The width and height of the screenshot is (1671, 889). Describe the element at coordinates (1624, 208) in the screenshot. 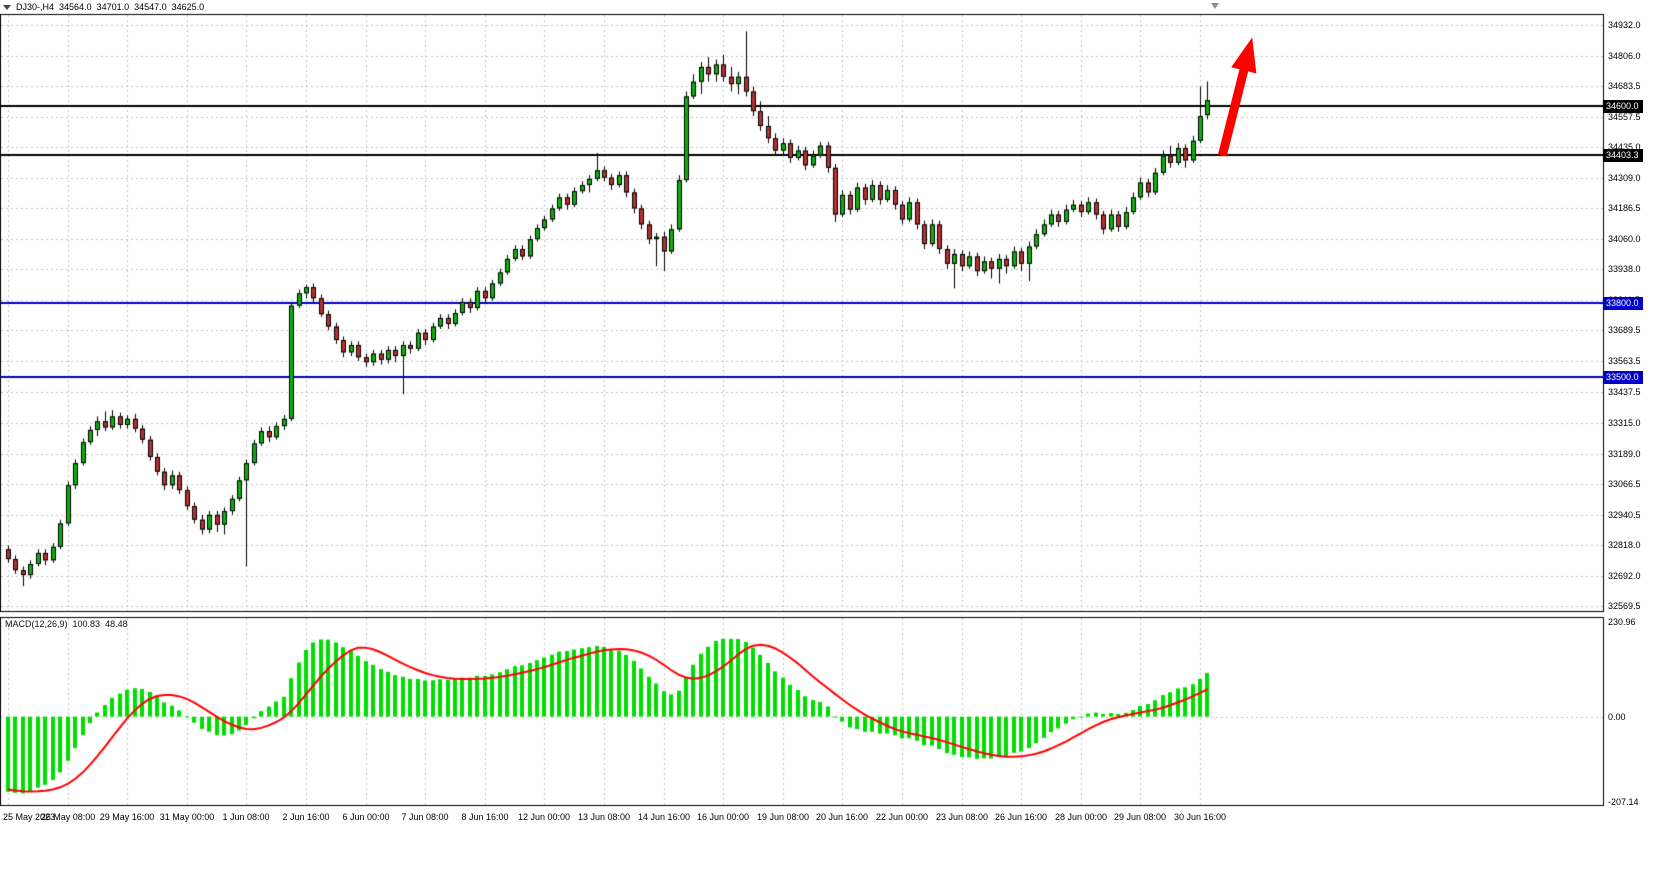

I see `price-tick-label: 34186.5` at that location.